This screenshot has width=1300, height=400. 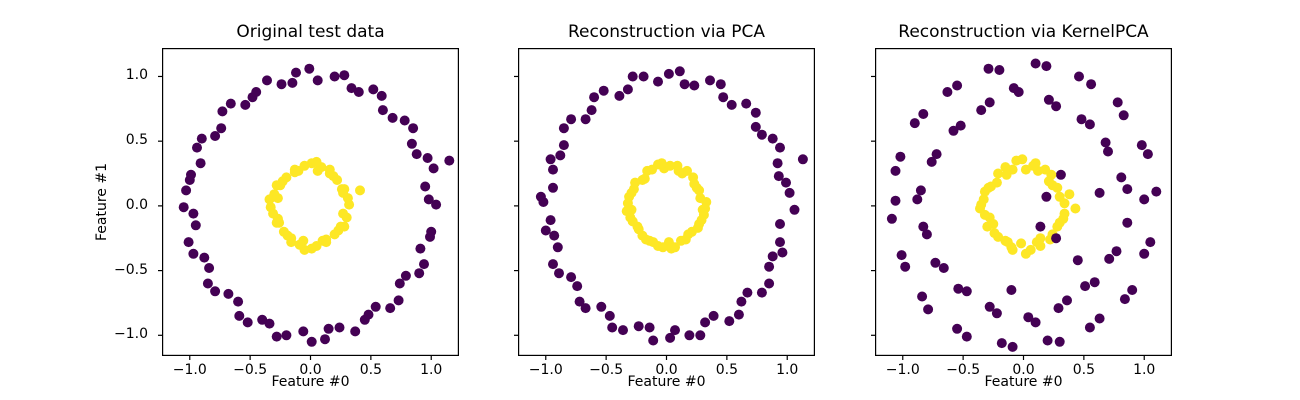 I want to click on x-axis-label-original: Feature #0, so click(x=310, y=382).